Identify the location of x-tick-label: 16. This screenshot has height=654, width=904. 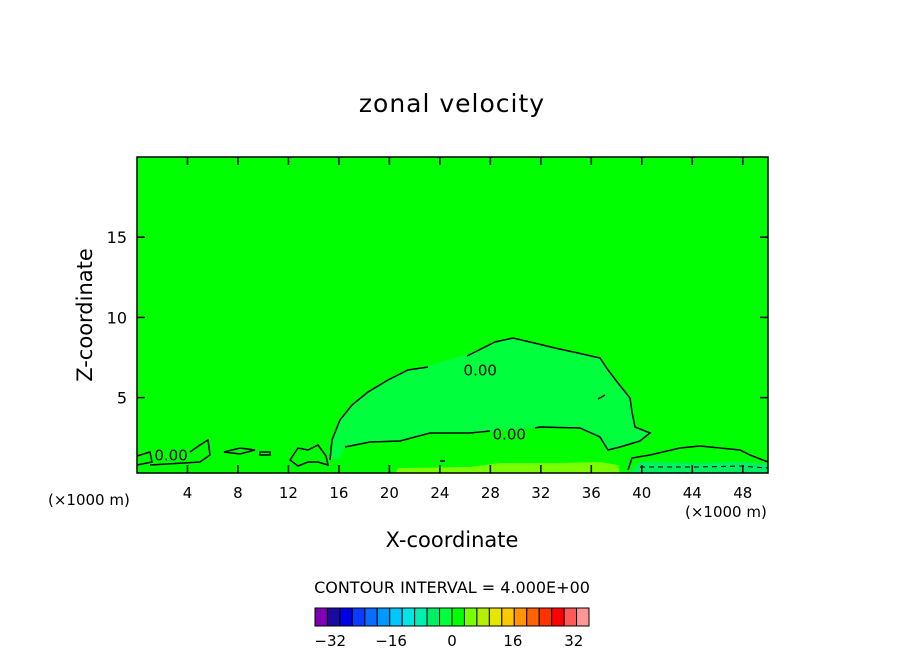
(338, 493).